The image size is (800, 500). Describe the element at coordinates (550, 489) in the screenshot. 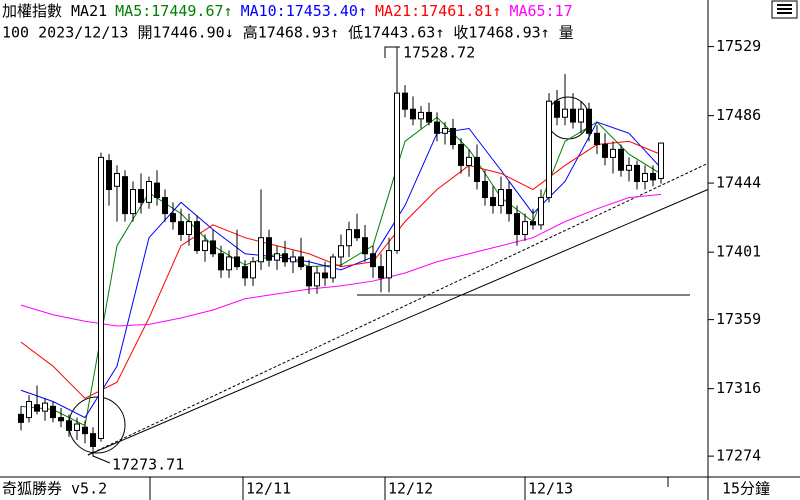

I see `x-tick-label: 12/13` at that location.